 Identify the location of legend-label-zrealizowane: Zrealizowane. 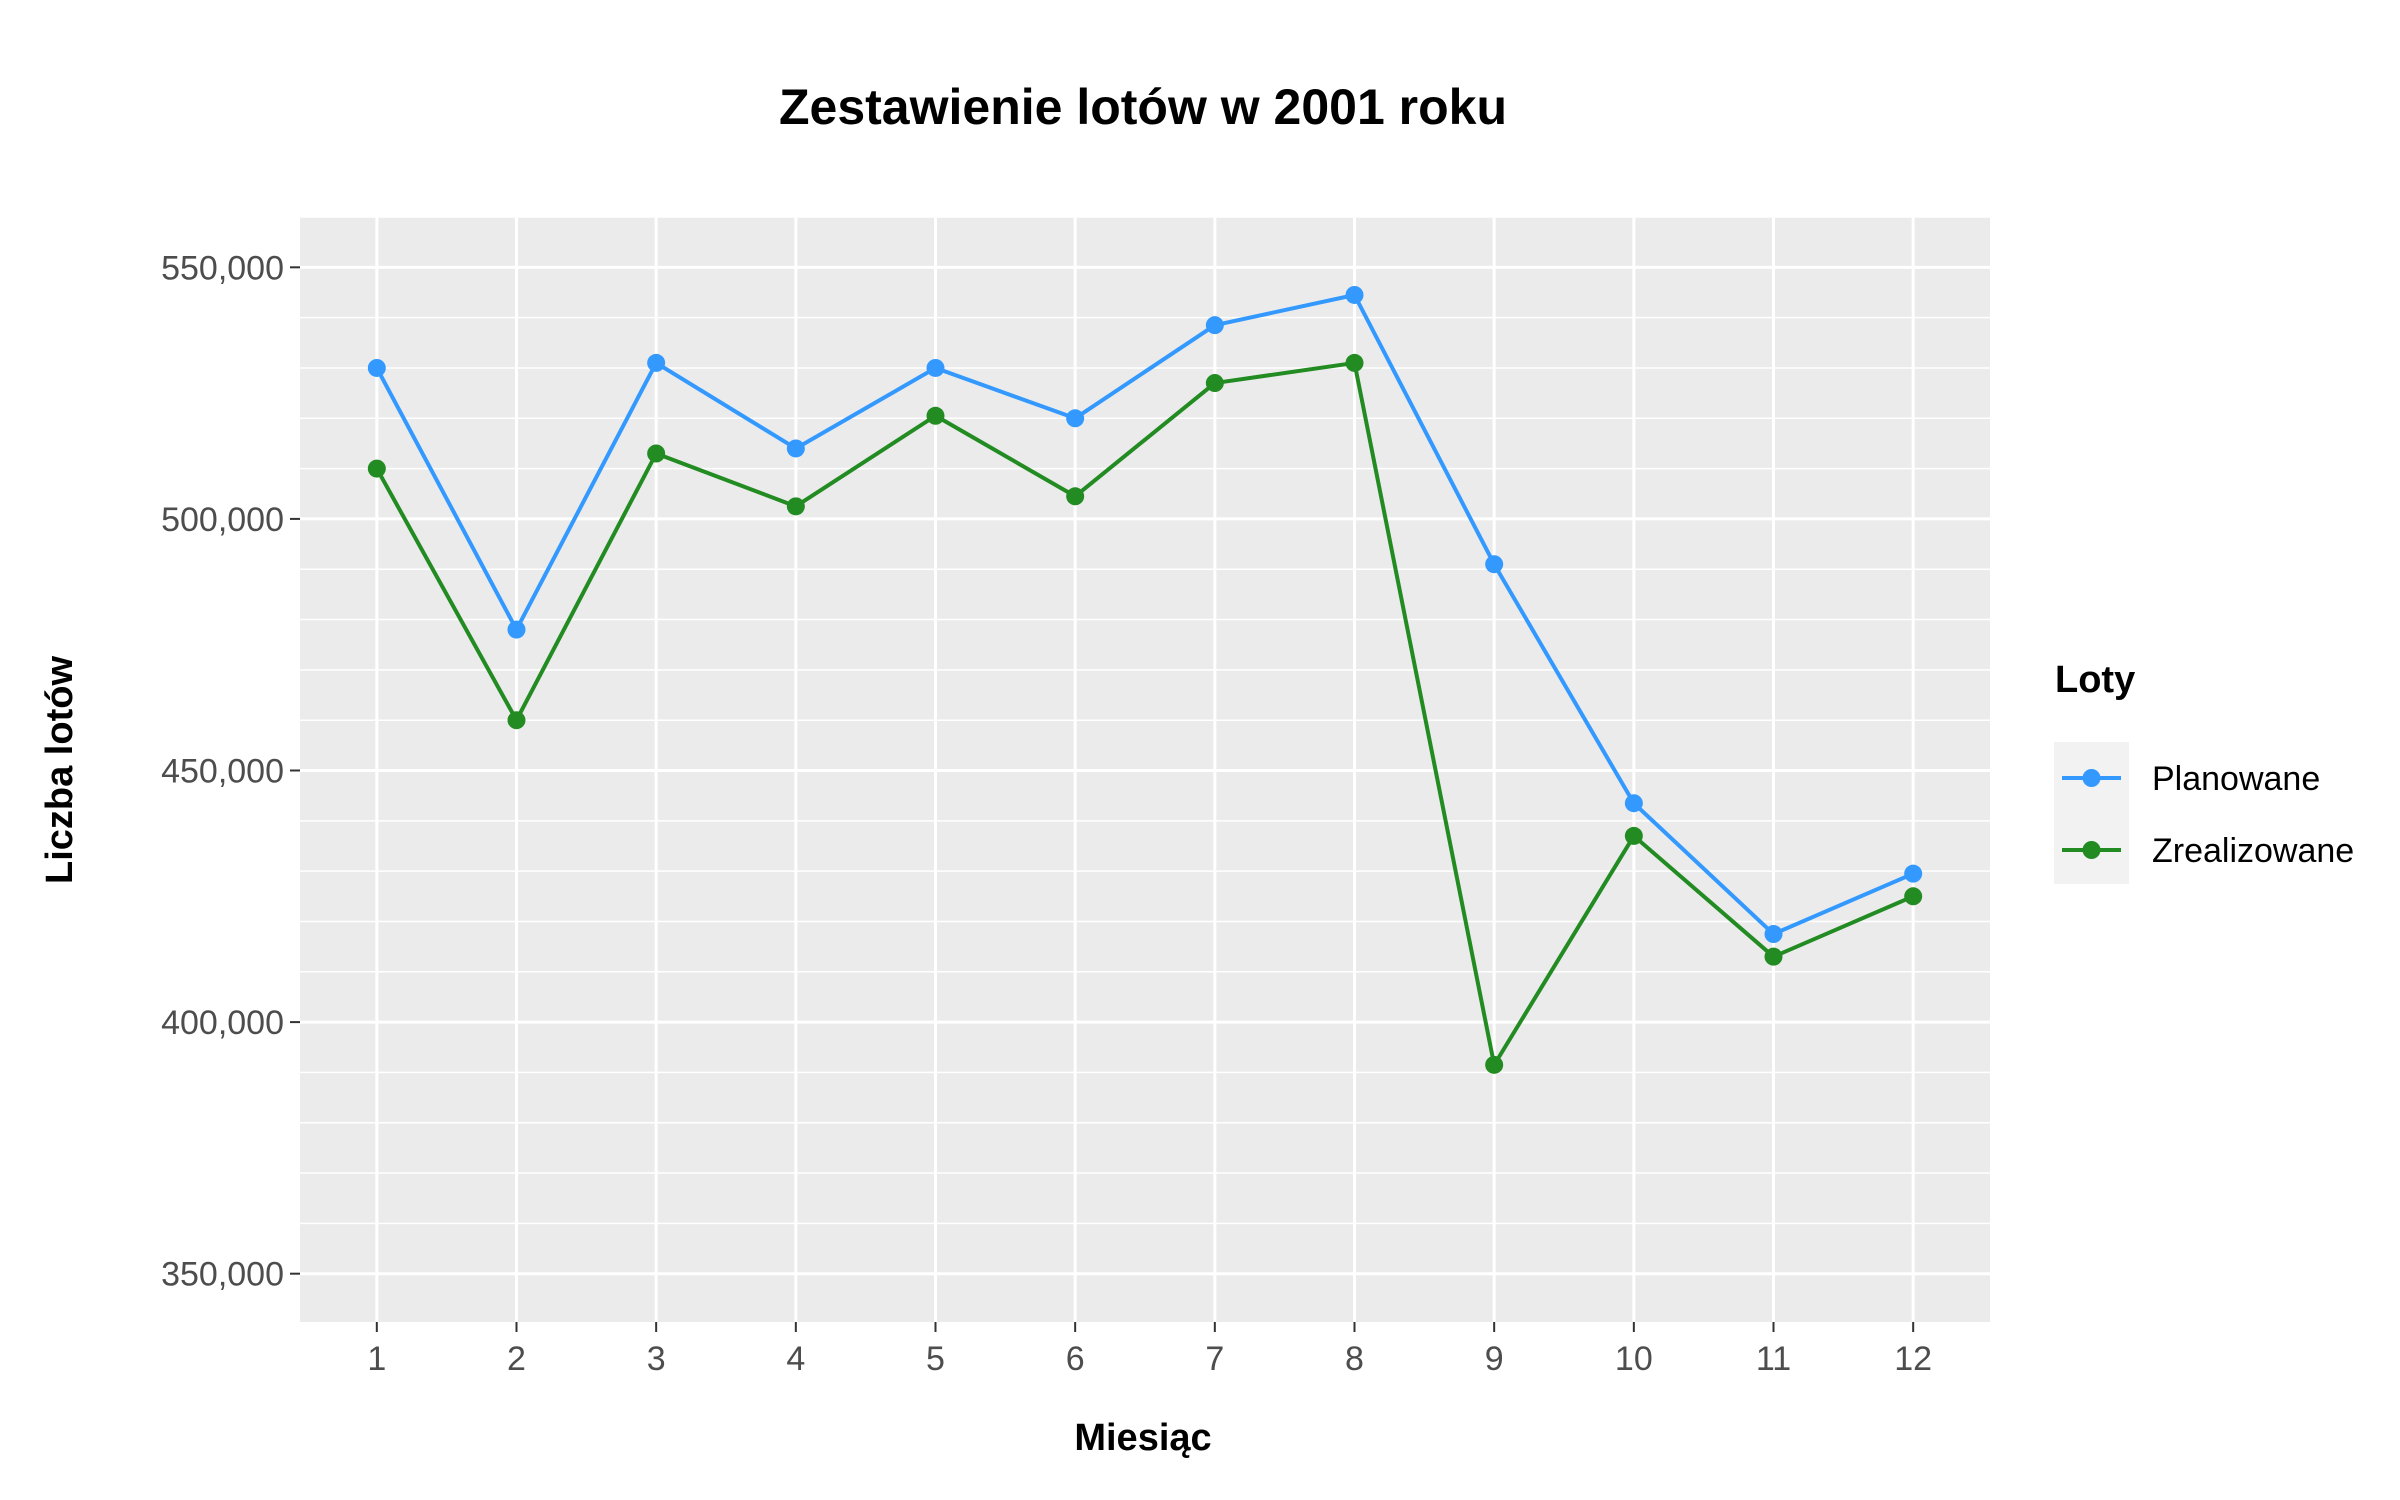
(2253, 851).